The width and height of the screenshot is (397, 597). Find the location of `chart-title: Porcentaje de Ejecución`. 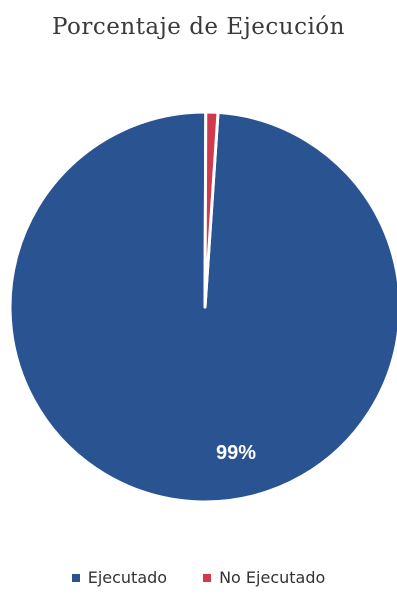

chart-title: Porcentaje de Ejecución is located at coordinates (198, 27).